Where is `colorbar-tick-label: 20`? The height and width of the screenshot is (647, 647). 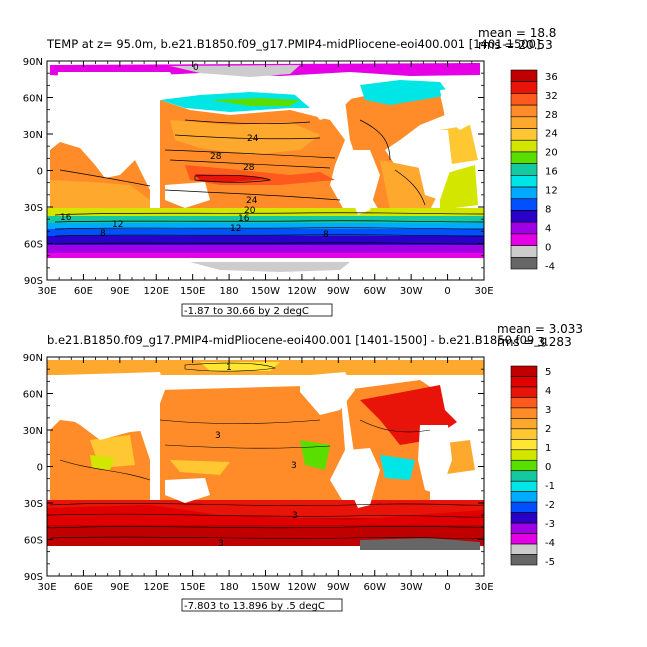 colorbar-tick-label: 20 is located at coordinates (551, 153).